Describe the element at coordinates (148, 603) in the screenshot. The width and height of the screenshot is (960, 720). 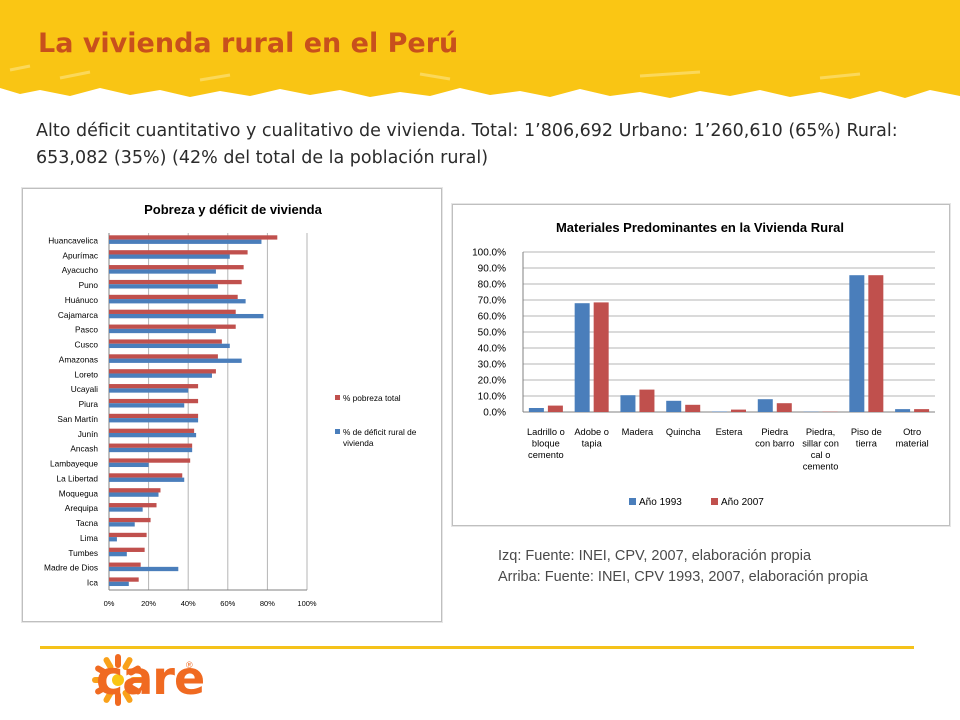
I see `x-tick-label: 20%` at that location.